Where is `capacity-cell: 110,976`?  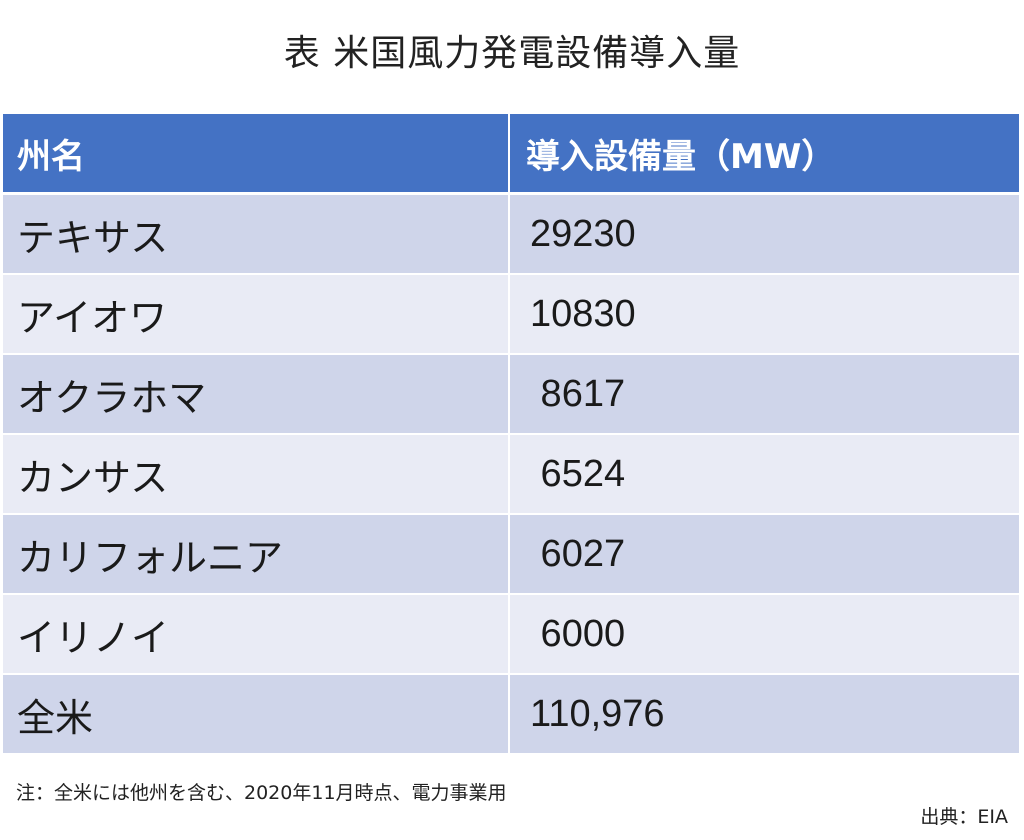 capacity-cell: 110,976 is located at coordinates (764, 714).